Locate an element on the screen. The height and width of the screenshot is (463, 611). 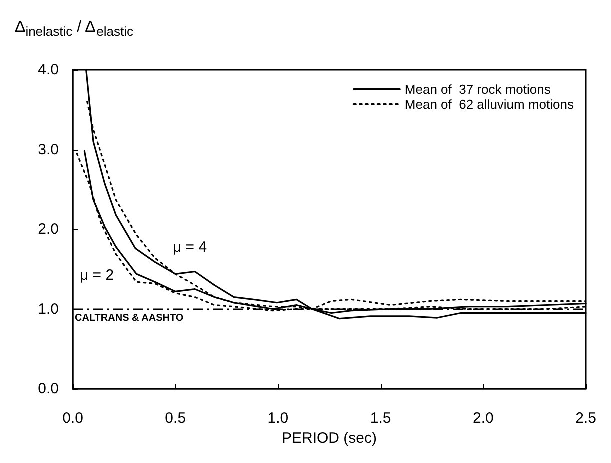
y-tick-label: 1.0 is located at coordinates (48, 309).